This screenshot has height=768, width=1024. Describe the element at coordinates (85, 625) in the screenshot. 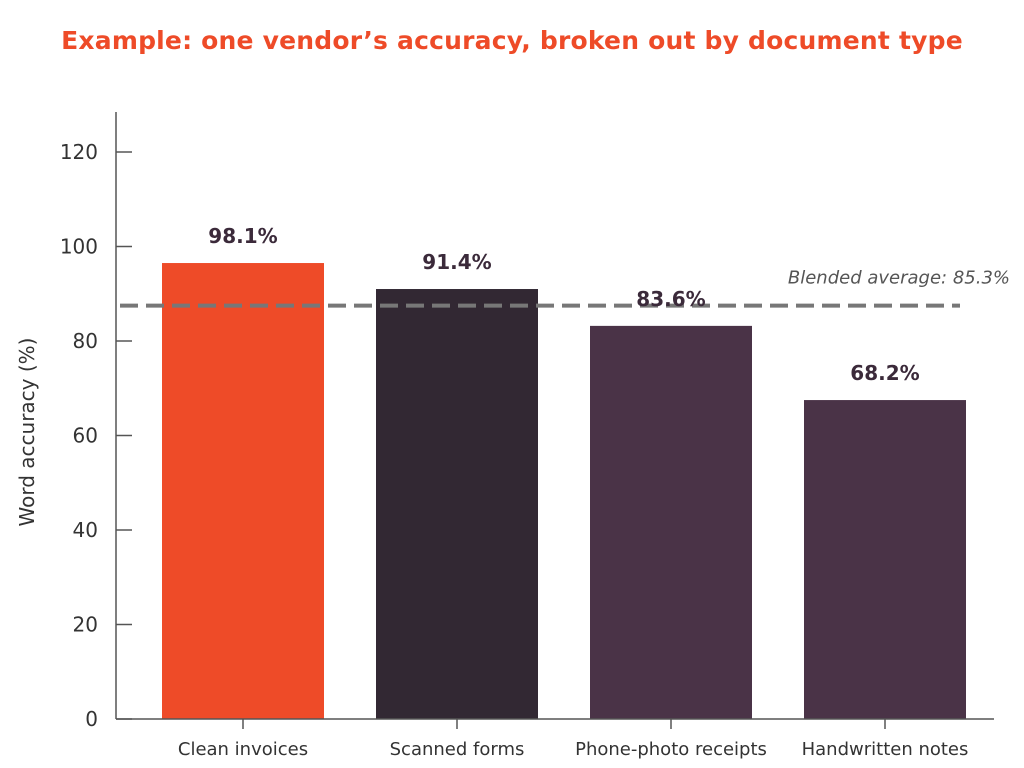

I see `y-tick-label: 20` at that location.